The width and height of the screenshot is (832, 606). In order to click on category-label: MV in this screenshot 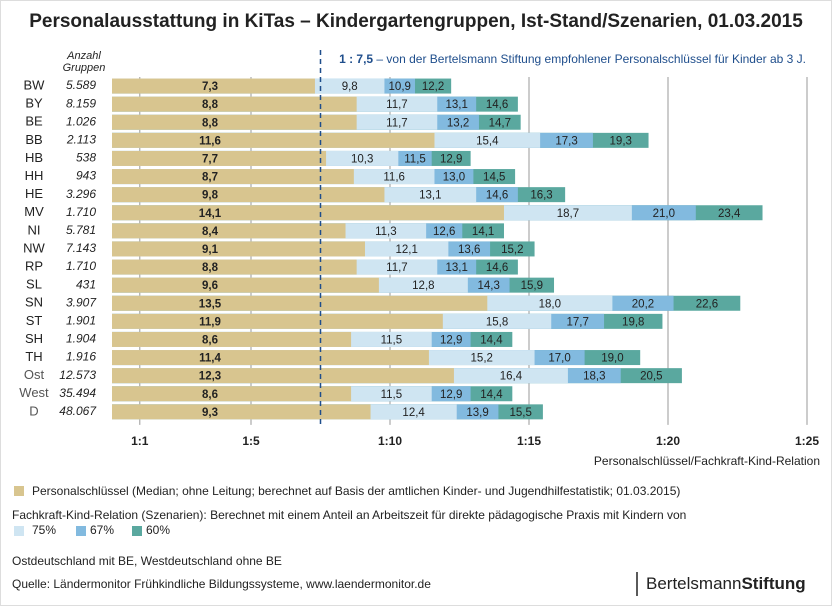, I will do `click(34, 211)`.